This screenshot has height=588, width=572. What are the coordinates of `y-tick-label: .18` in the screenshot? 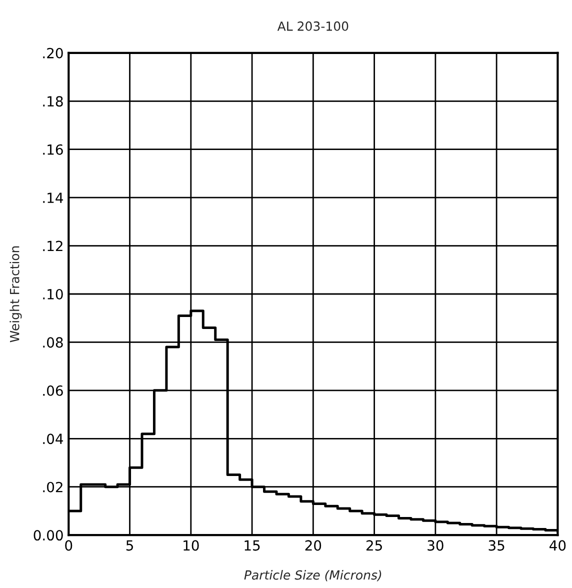 It's located at (53, 101).